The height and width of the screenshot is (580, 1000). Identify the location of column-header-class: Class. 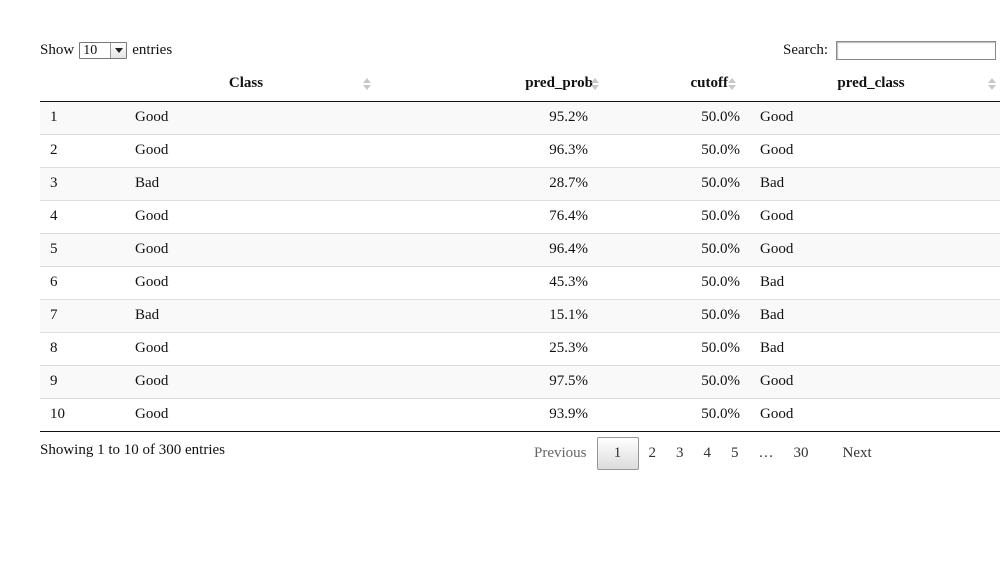
(250, 84).